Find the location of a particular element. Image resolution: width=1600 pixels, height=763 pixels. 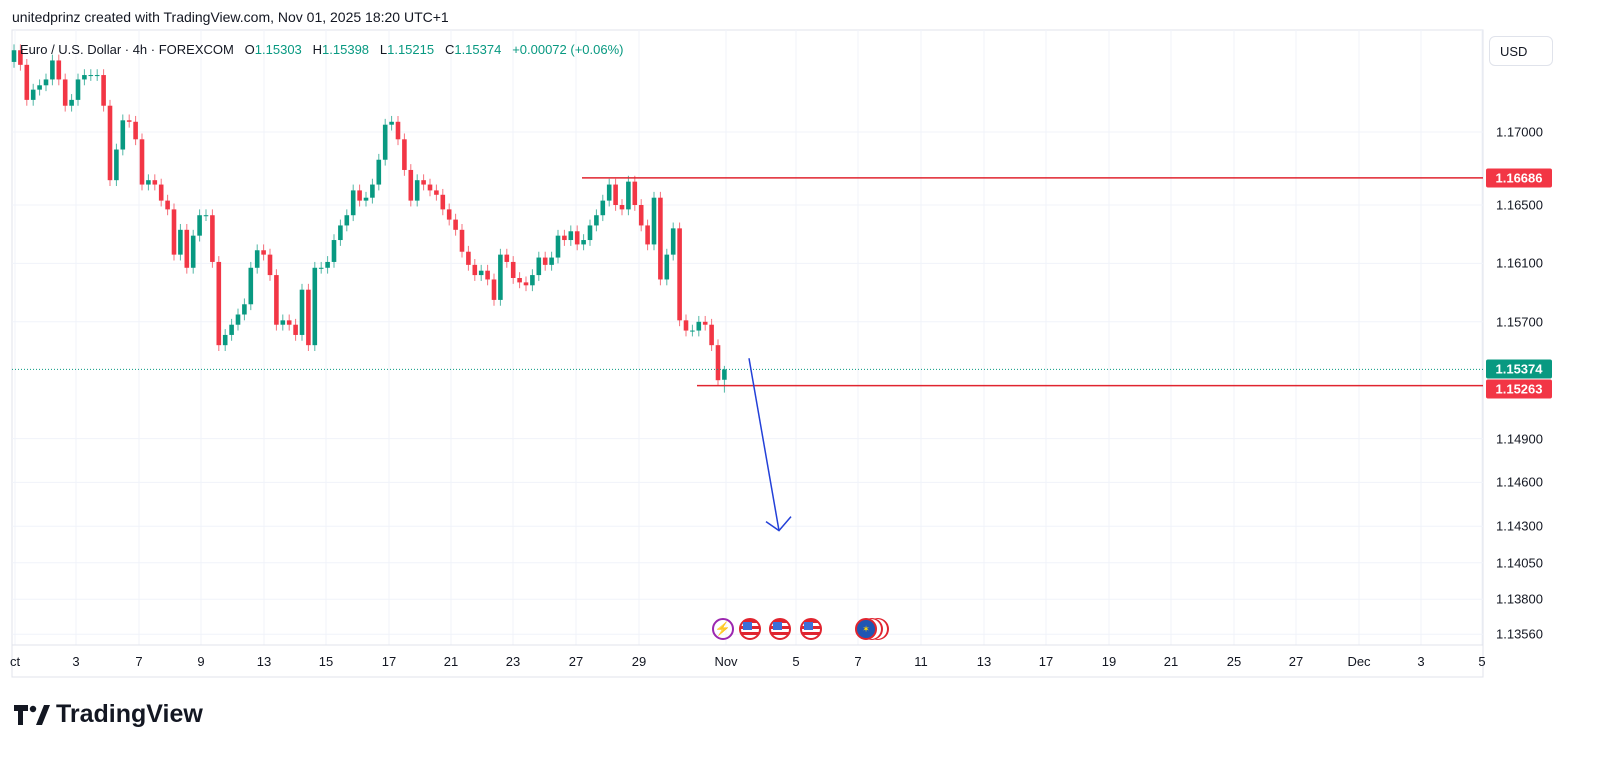

open-label: O is located at coordinates (249, 49).